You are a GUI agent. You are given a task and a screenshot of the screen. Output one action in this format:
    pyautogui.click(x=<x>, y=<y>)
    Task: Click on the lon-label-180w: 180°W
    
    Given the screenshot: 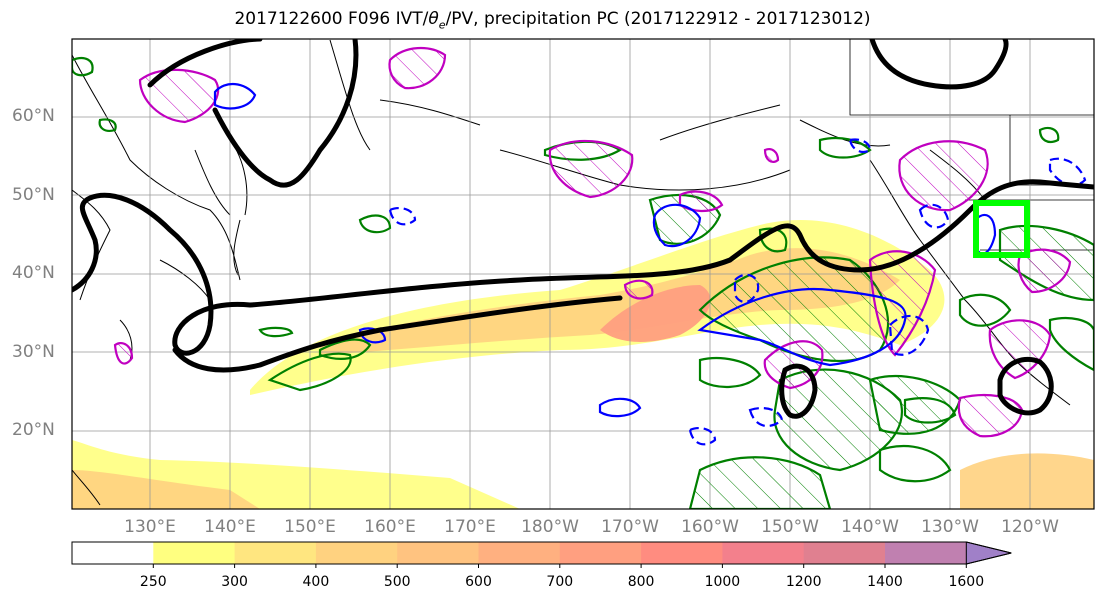 What is the action you would take?
    pyautogui.click(x=550, y=527)
    